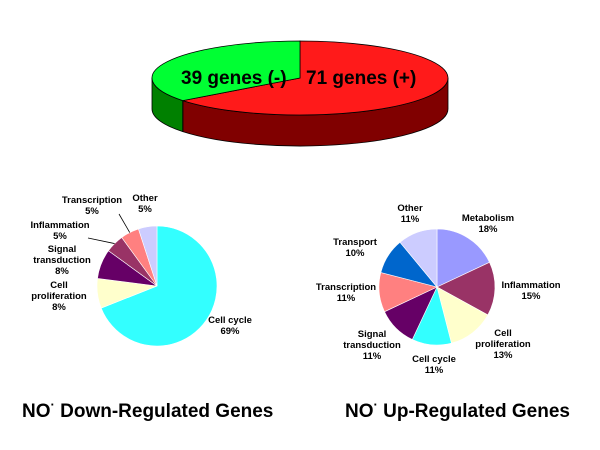  What do you see at coordinates (159, 286) in the screenshot?
I see `down-pie-slice-cell-cycle` at bounding box center [159, 286].